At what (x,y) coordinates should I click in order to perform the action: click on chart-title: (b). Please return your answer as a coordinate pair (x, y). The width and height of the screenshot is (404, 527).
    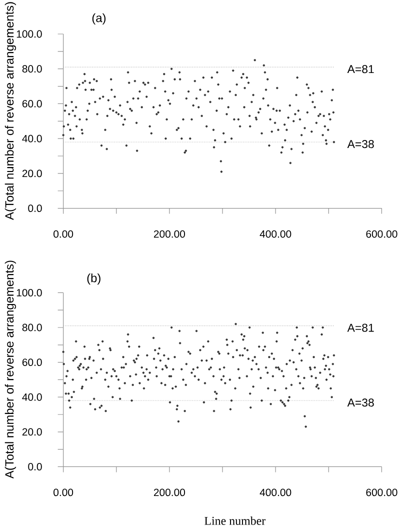
    Looking at the image, I should click on (93, 279).